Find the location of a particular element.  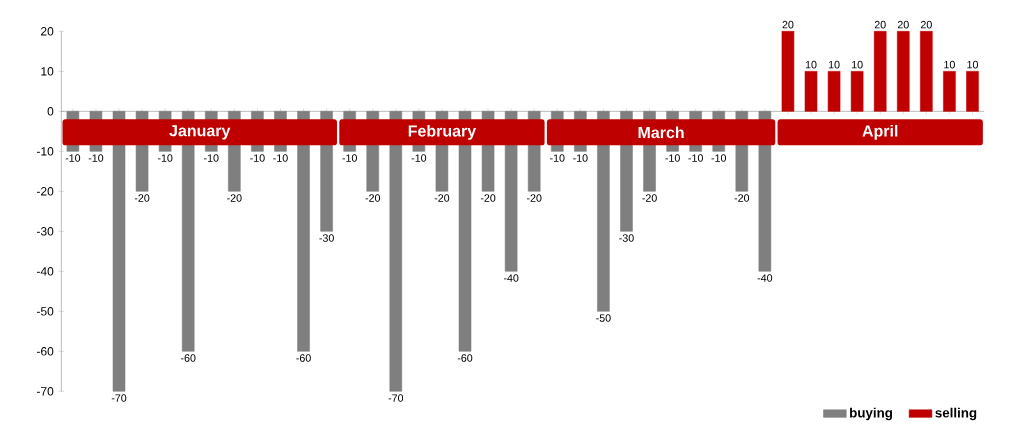

y-tick-label: 0 is located at coordinates (50, 111).